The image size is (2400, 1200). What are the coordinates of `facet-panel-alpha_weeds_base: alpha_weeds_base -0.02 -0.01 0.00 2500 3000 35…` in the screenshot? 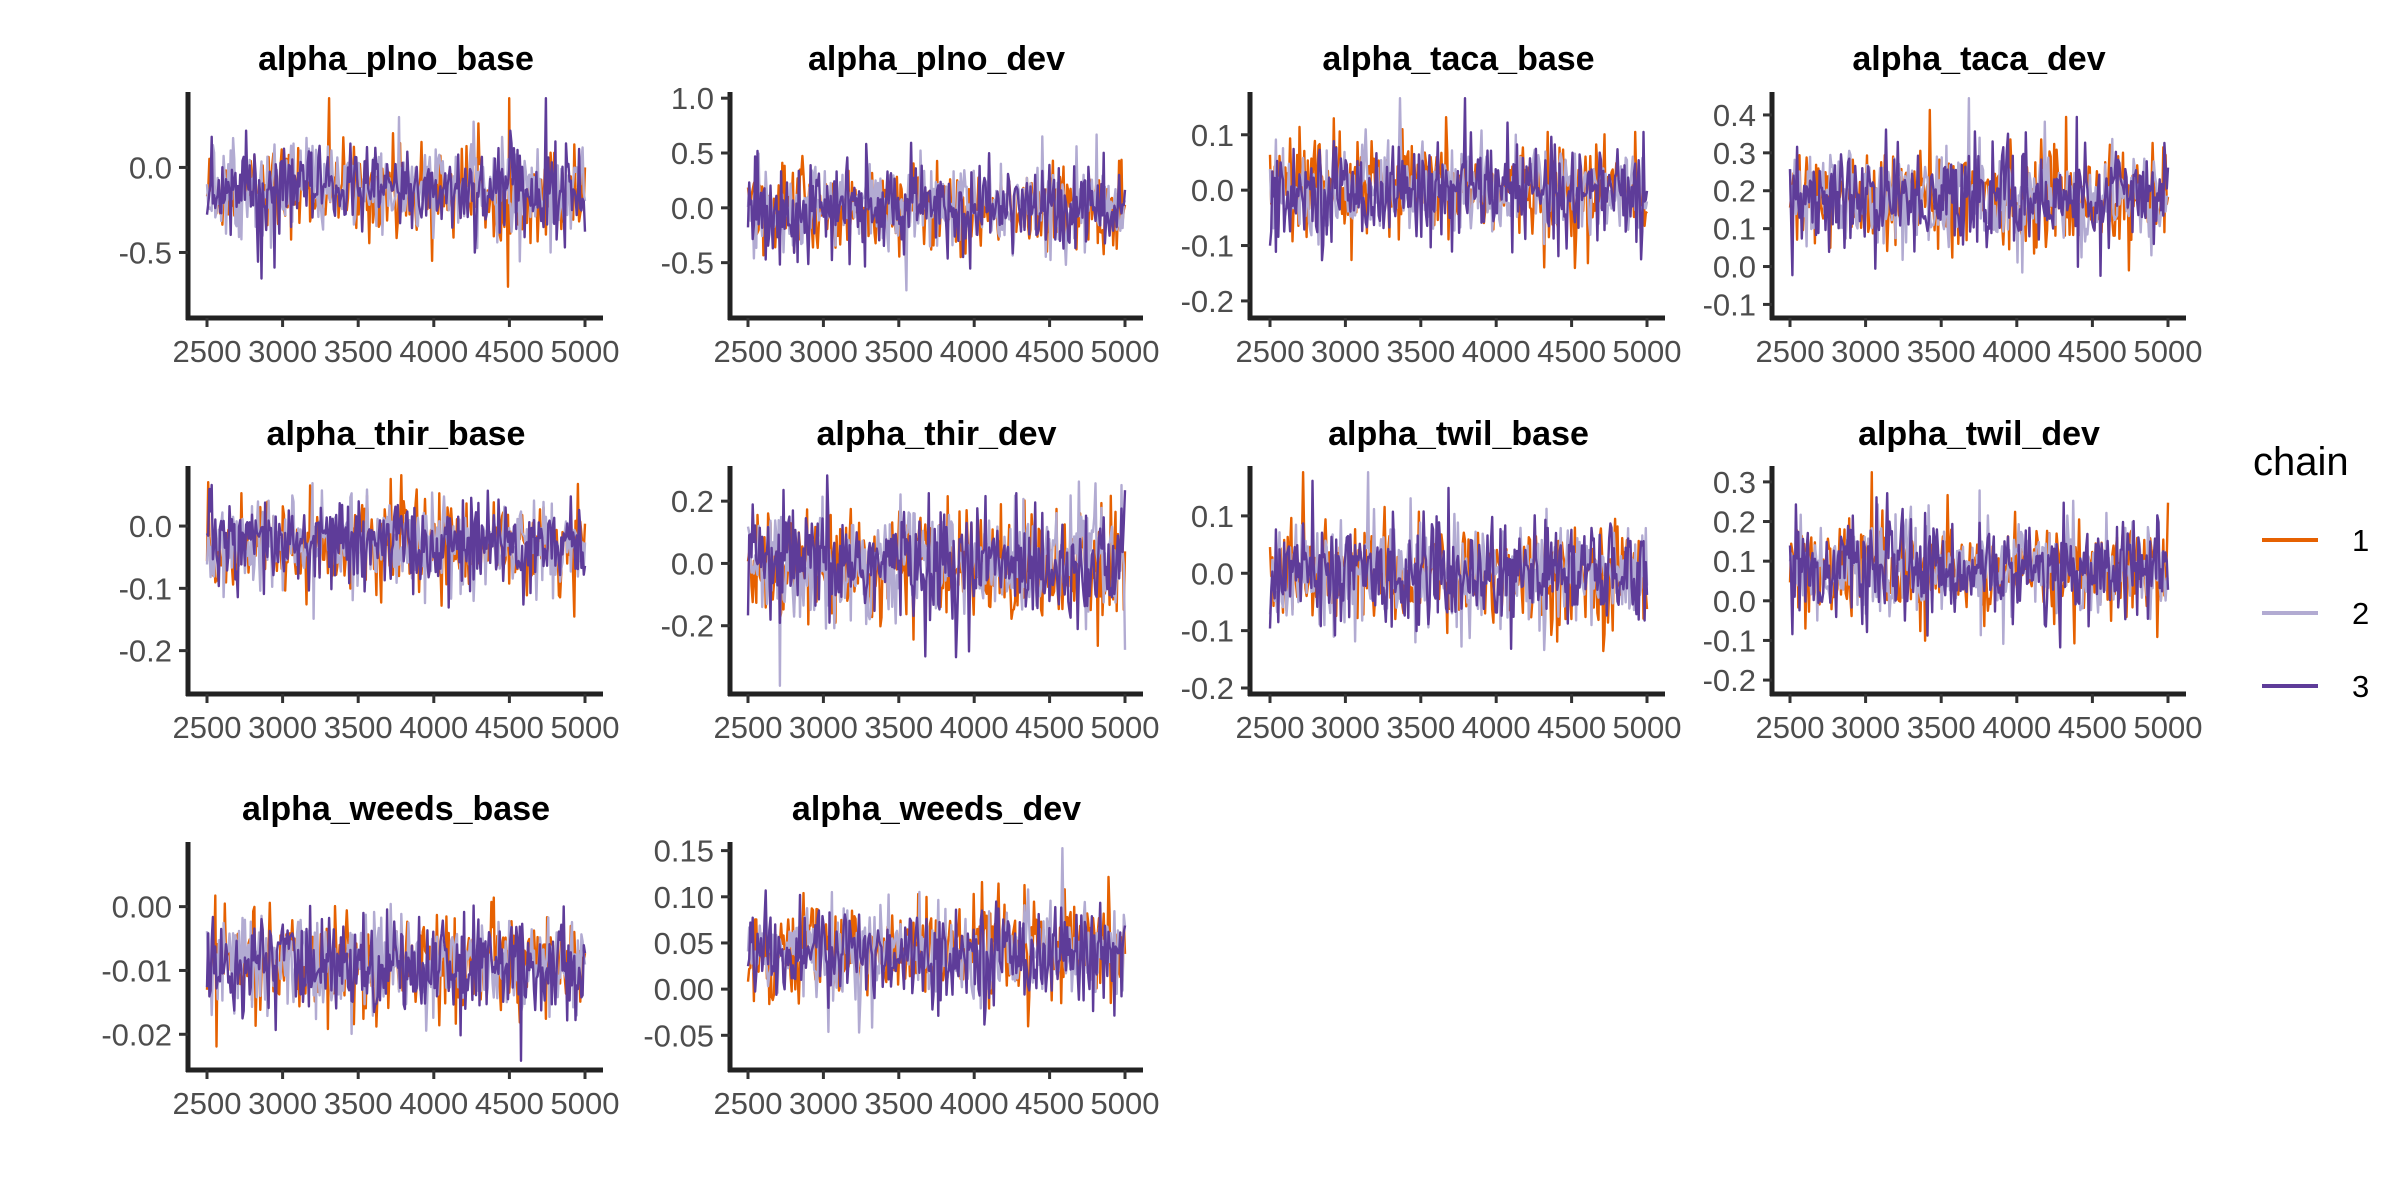 It's located at (360, 955).